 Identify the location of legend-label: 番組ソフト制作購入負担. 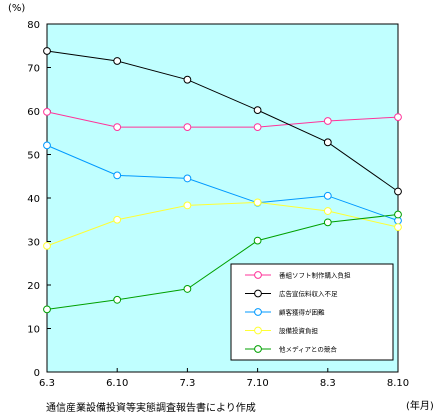
(315, 275).